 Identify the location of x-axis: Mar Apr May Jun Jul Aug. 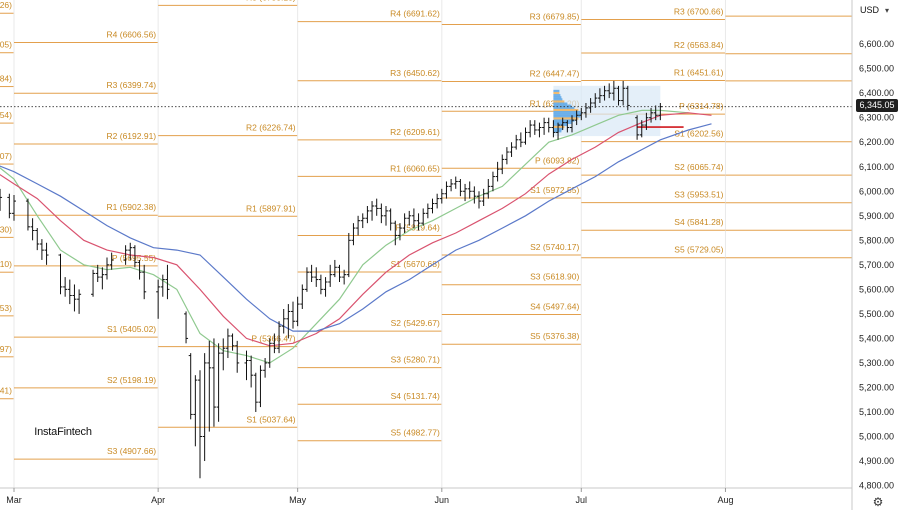
(426, 496).